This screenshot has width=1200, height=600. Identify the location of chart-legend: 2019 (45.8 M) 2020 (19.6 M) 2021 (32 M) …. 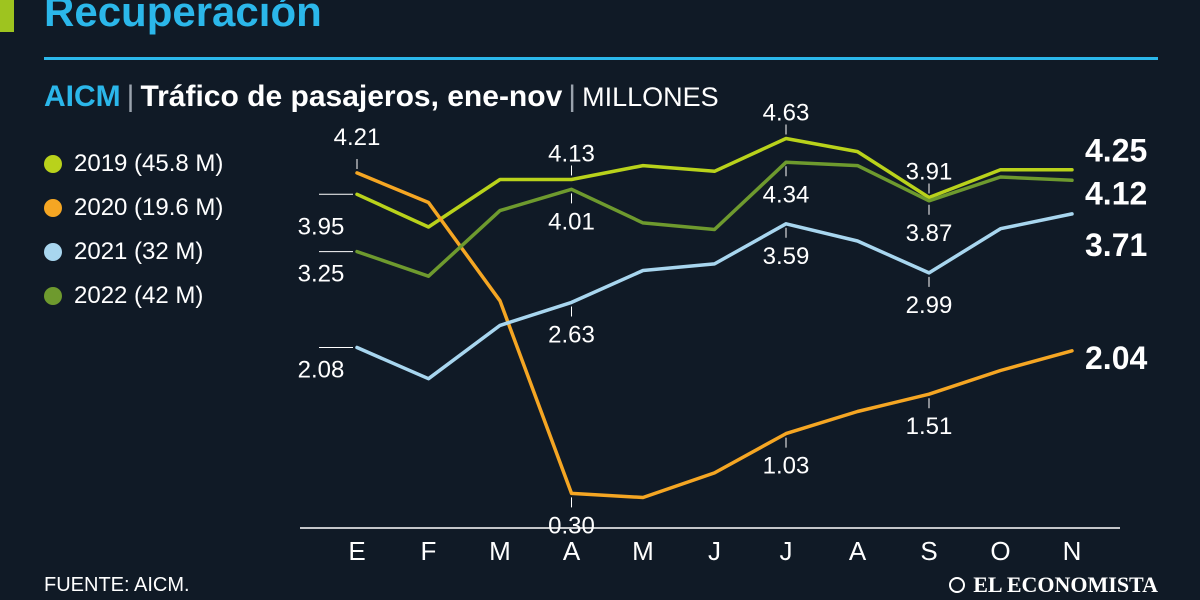
(133, 230).